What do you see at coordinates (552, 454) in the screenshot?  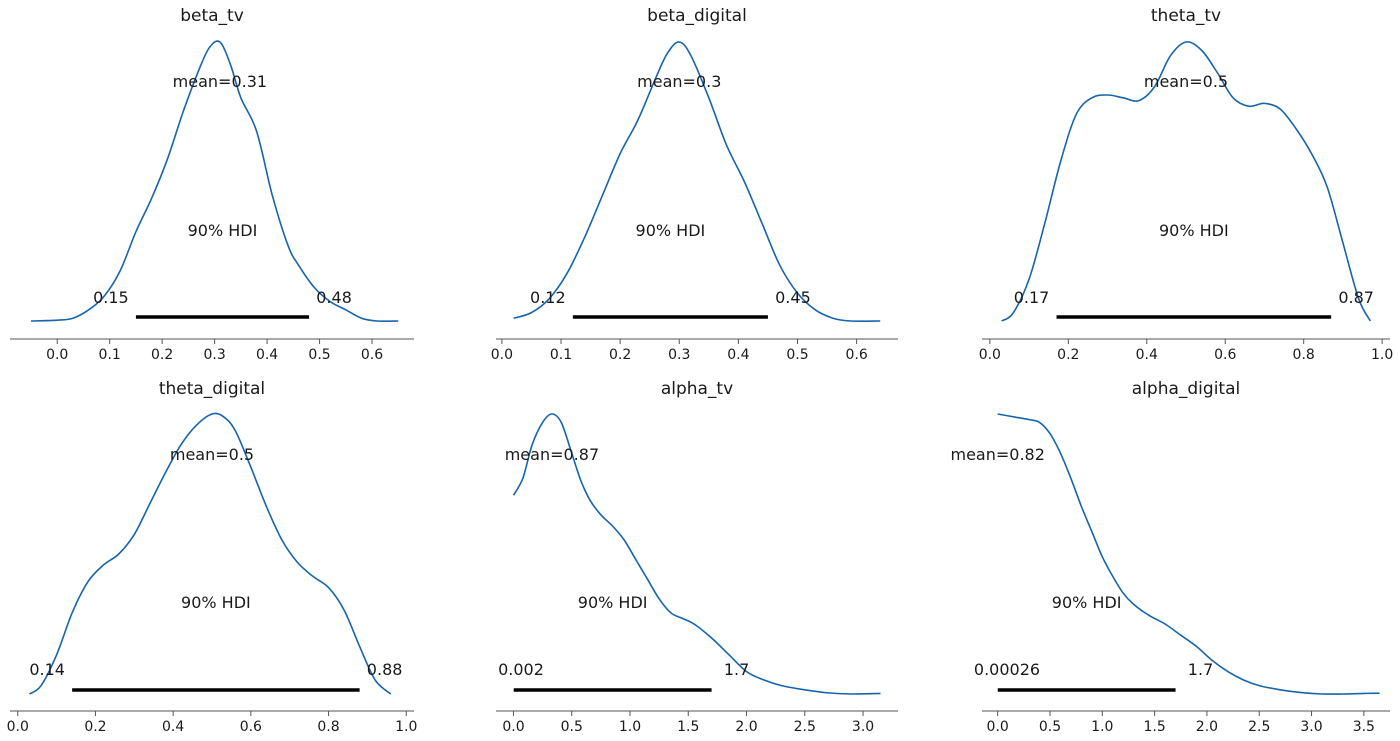 I see `mean-label: mean=0.87` at bounding box center [552, 454].